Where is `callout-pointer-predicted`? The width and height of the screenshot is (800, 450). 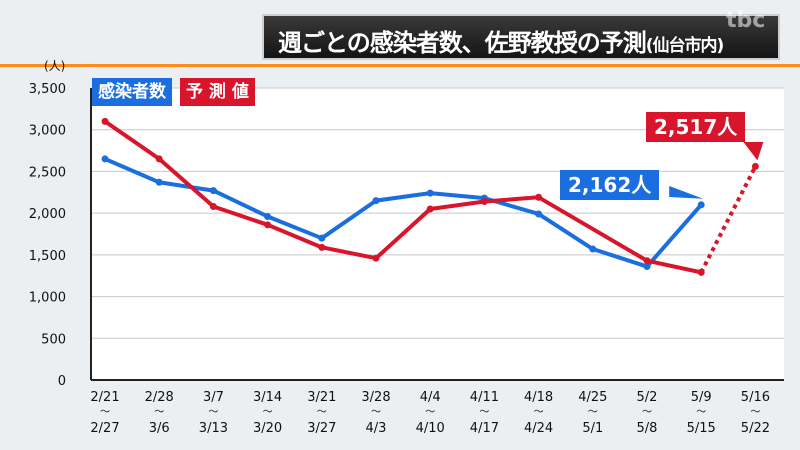 callout-pointer-predicted is located at coordinates (753, 151).